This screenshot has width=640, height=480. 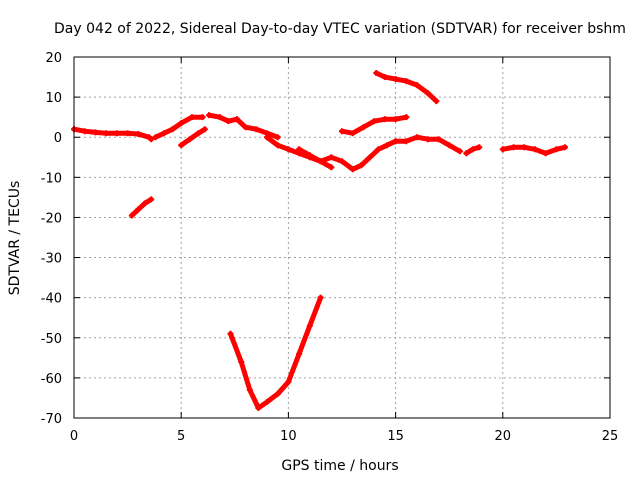 I want to click on y-tick-label: -40, so click(x=51, y=299).